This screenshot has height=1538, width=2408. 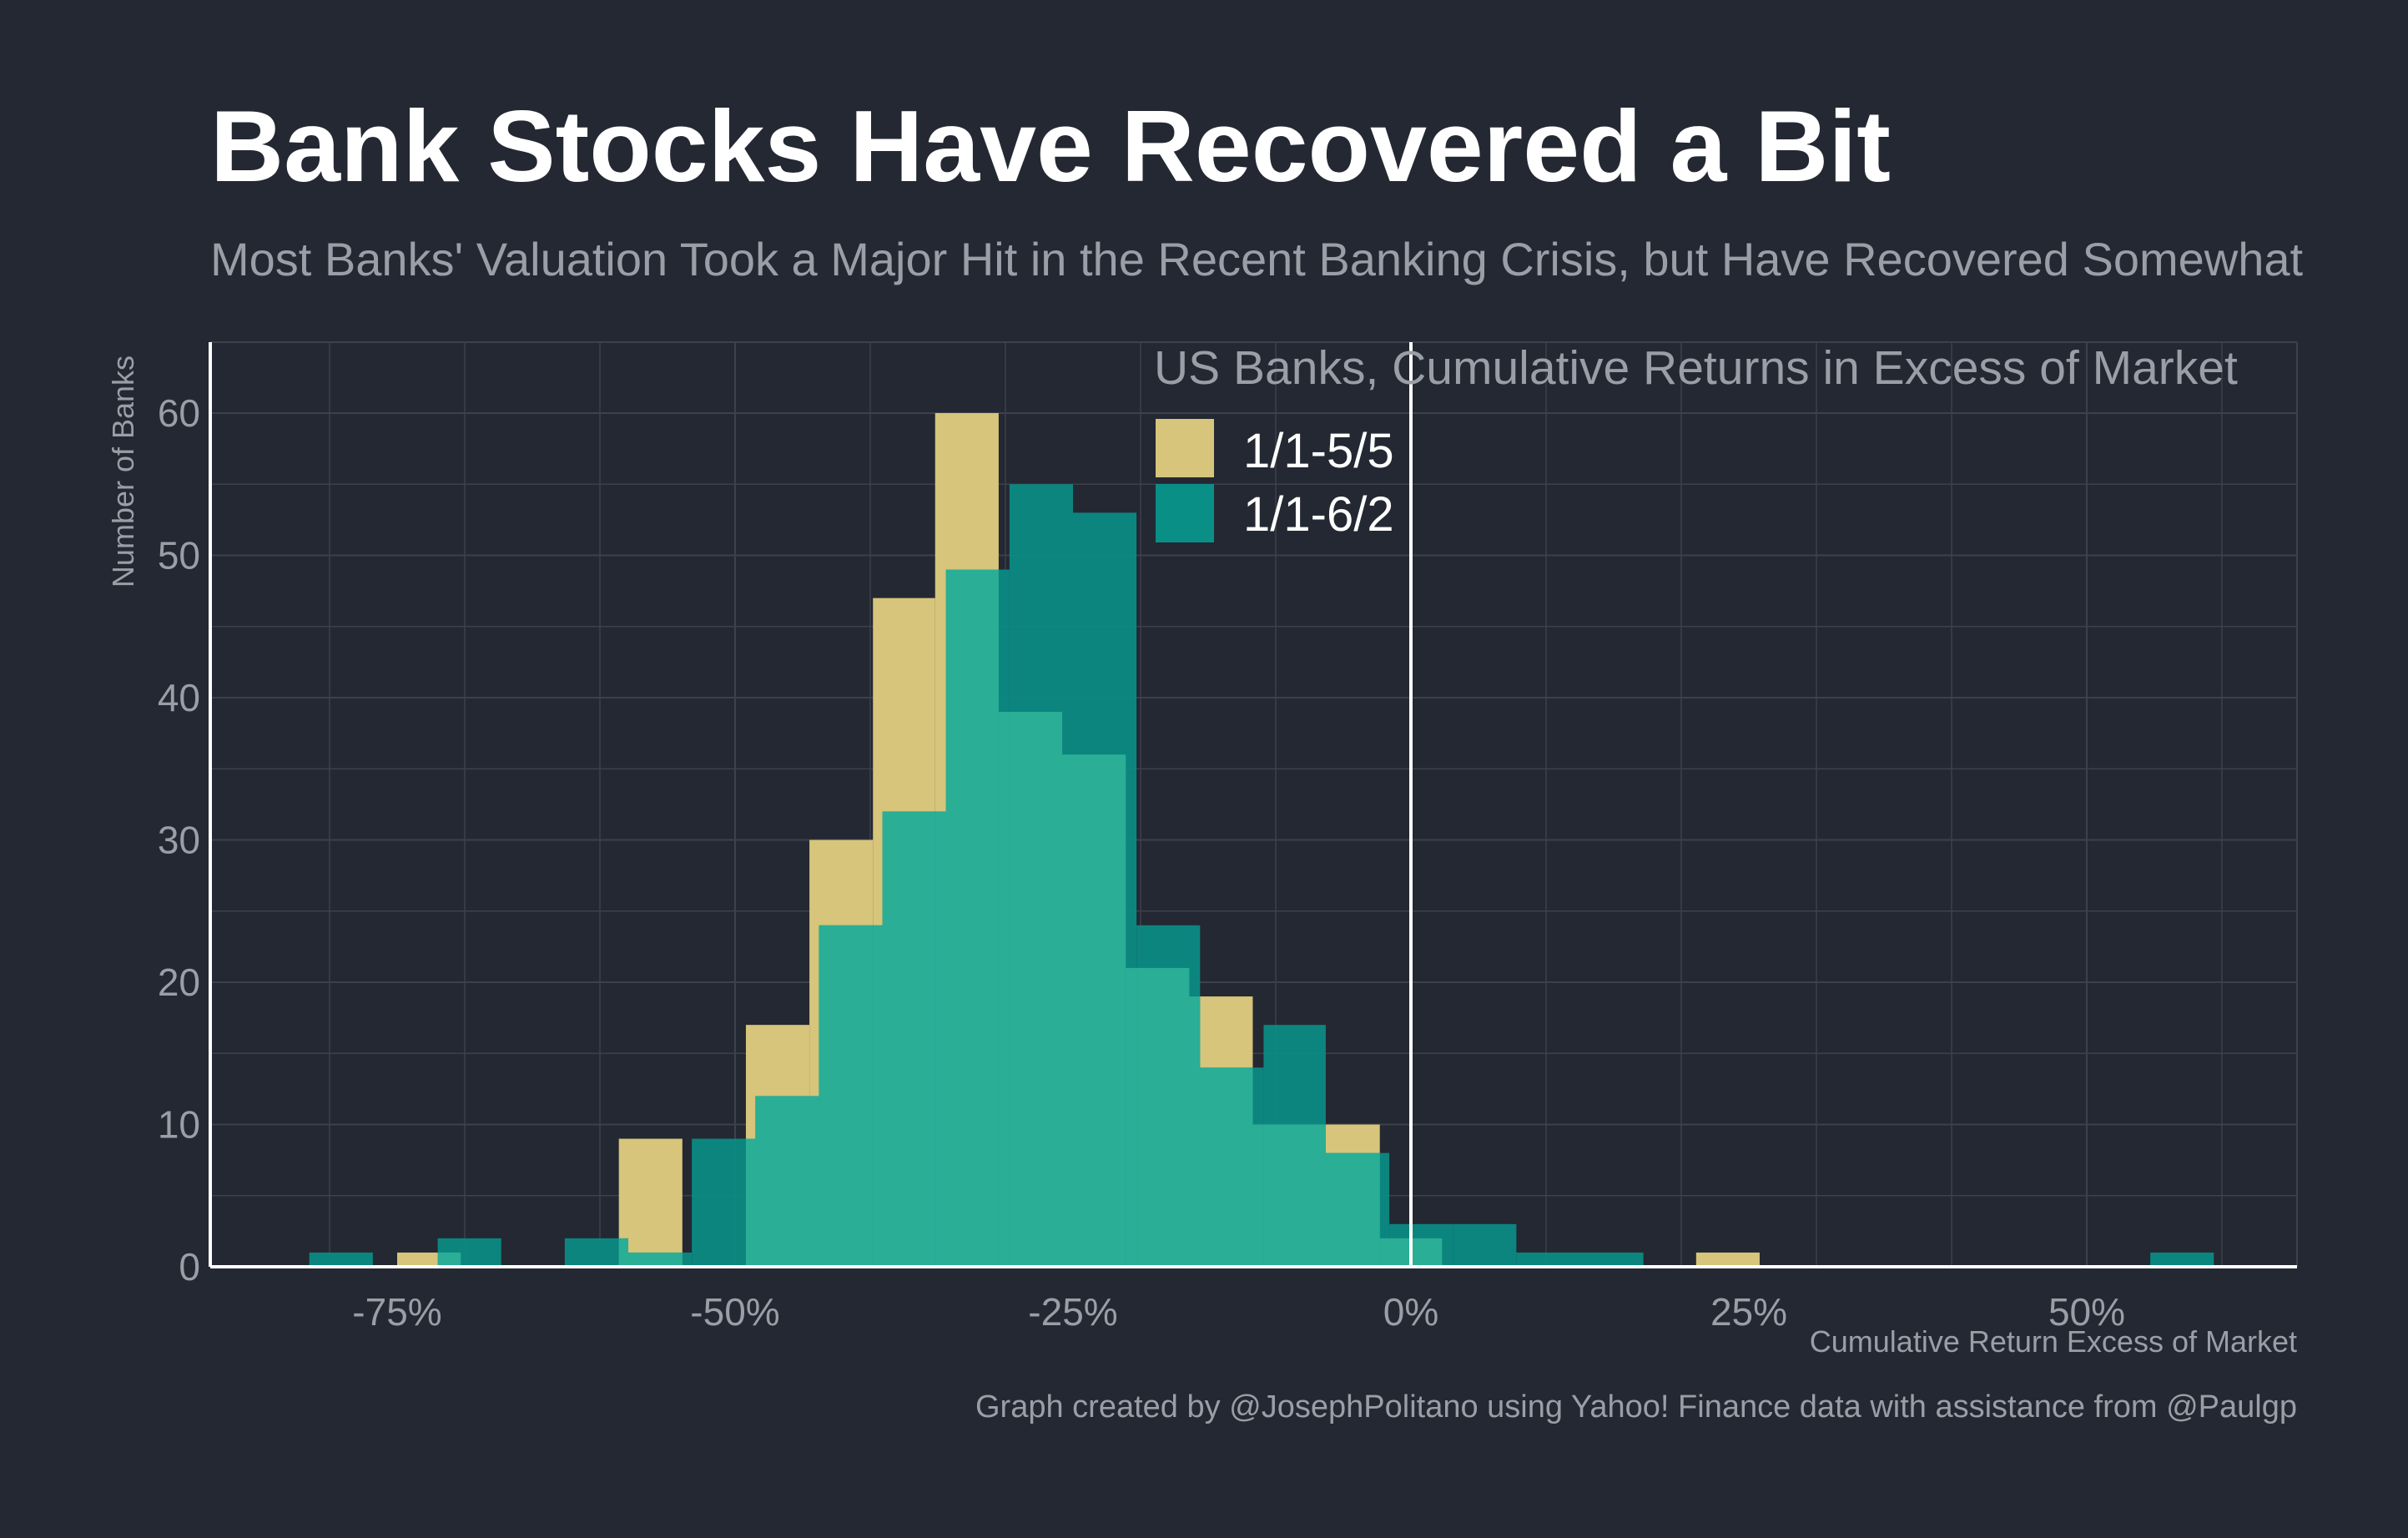 What do you see at coordinates (1318, 451) in the screenshot?
I see `legend-label-series-1: 1/1-5/5` at bounding box center [1318, 451].